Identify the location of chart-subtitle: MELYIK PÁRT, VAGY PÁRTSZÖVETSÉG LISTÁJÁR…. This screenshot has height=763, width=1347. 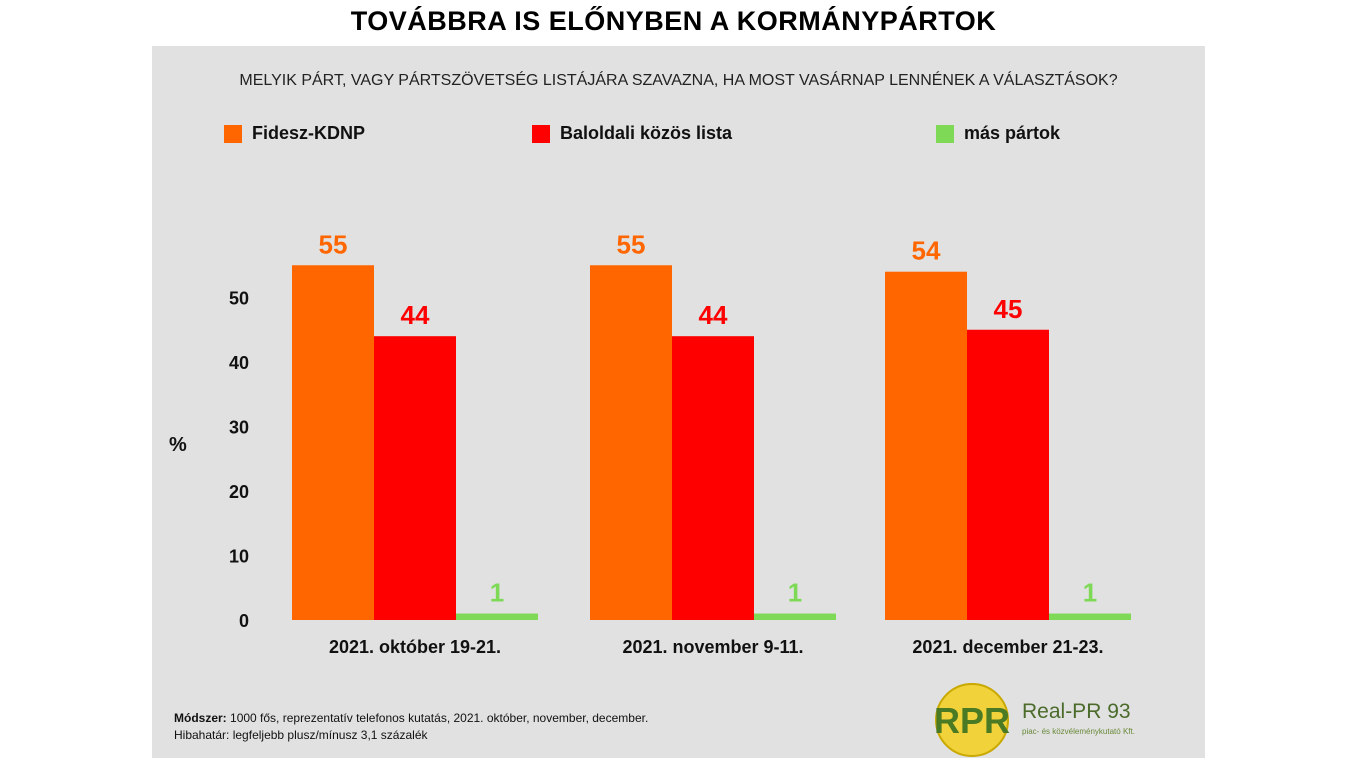
(678, 80).